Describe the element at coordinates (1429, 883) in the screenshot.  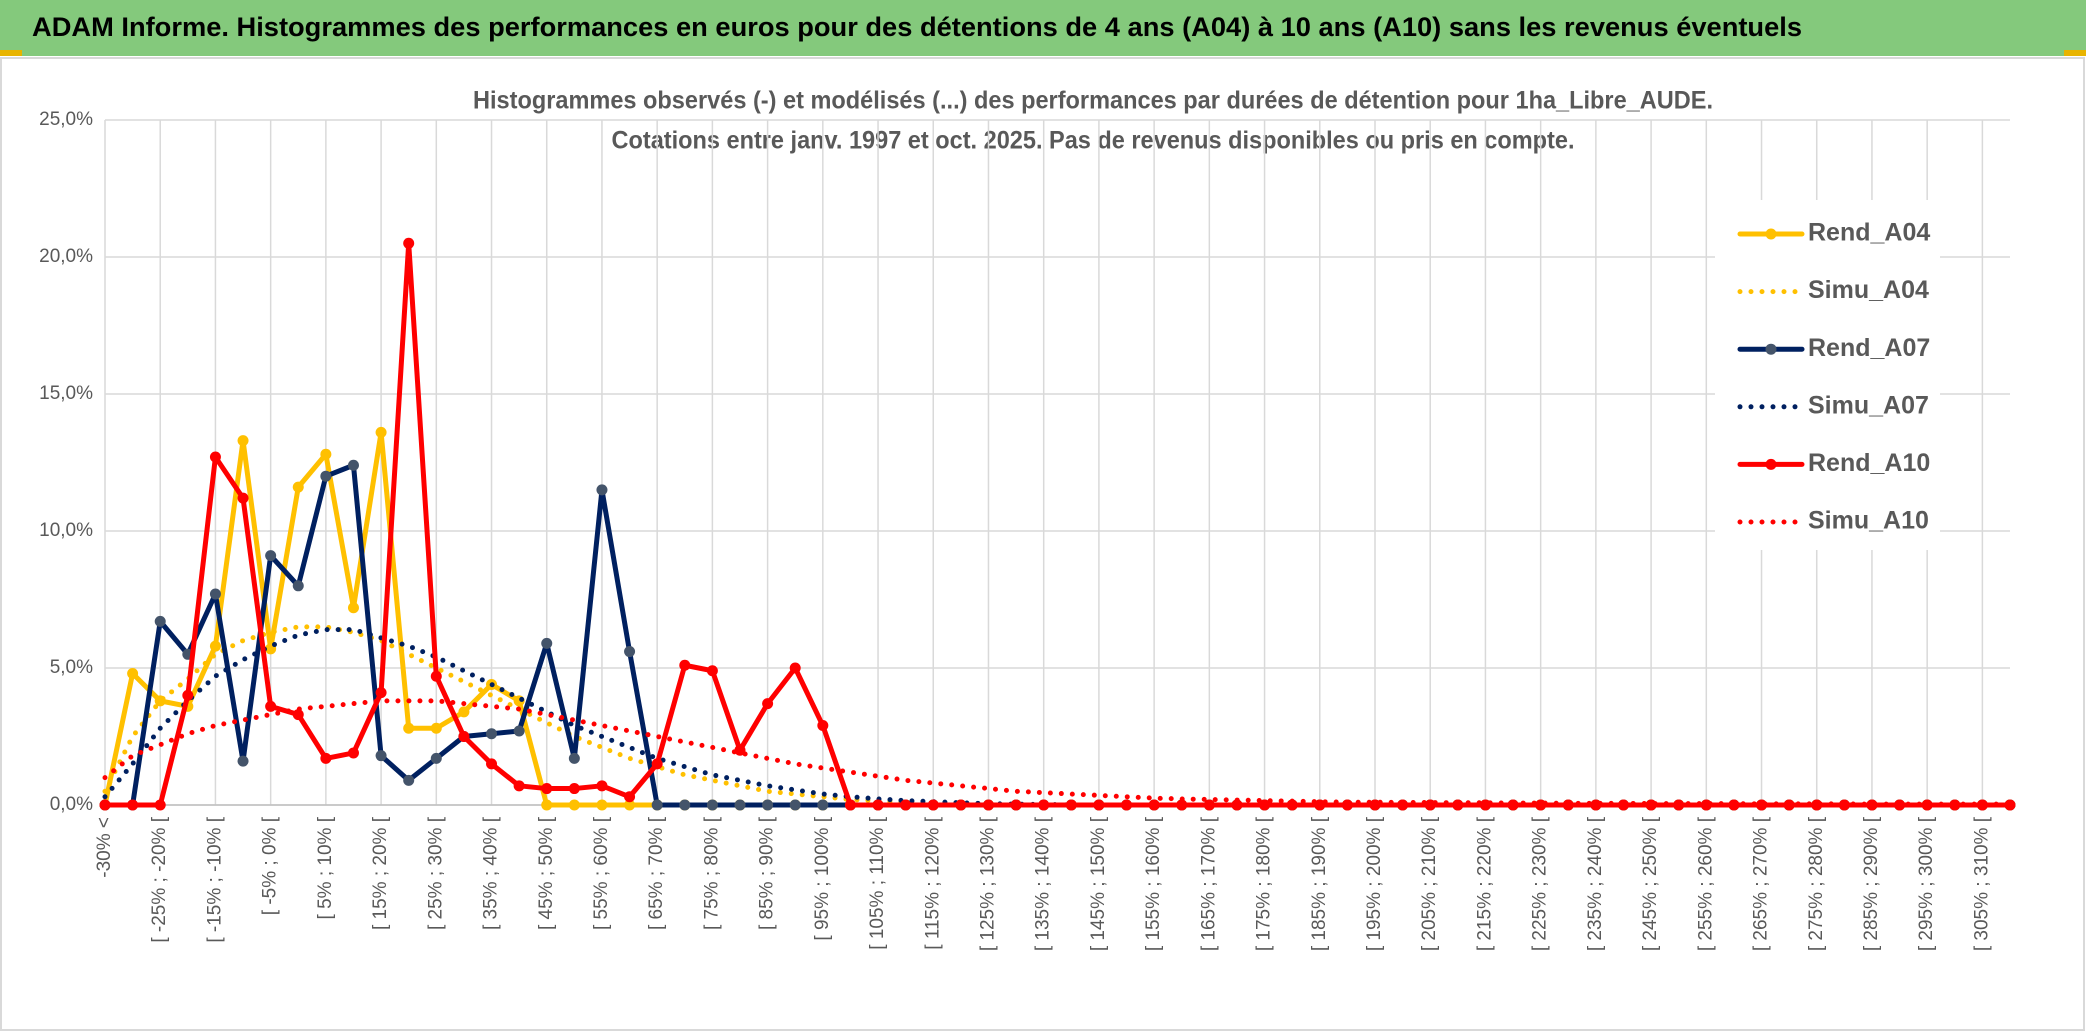
I see `x-tick-label: [ 205% ; 210% [` at that location.